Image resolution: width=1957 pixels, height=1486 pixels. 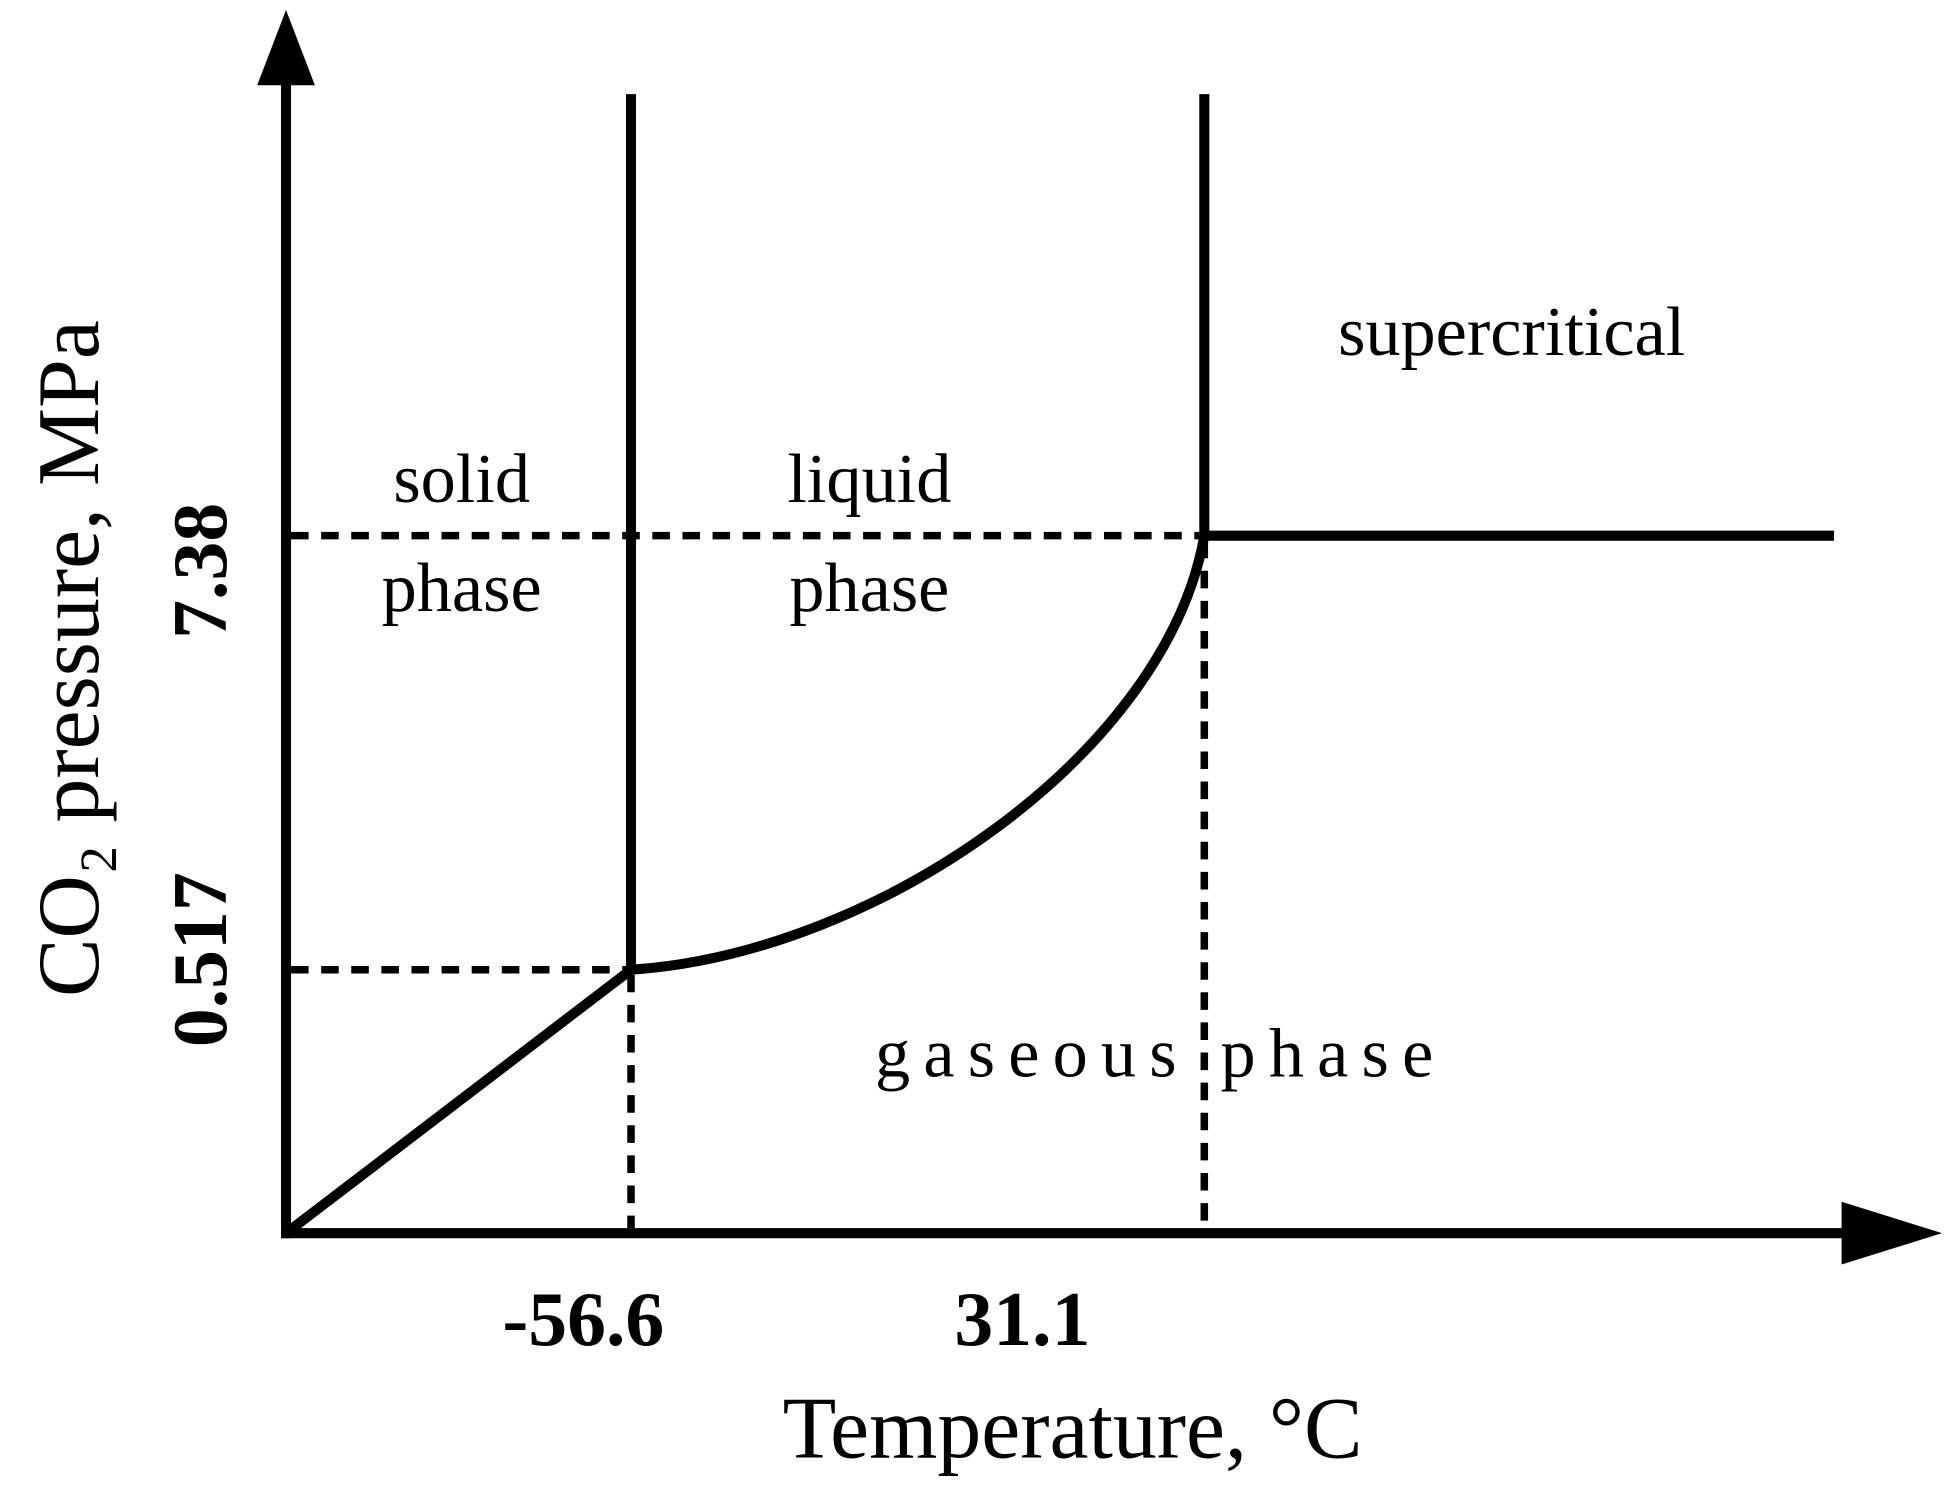 I want to click on y-tick-label: 7.38, so click(x=200, y=571).